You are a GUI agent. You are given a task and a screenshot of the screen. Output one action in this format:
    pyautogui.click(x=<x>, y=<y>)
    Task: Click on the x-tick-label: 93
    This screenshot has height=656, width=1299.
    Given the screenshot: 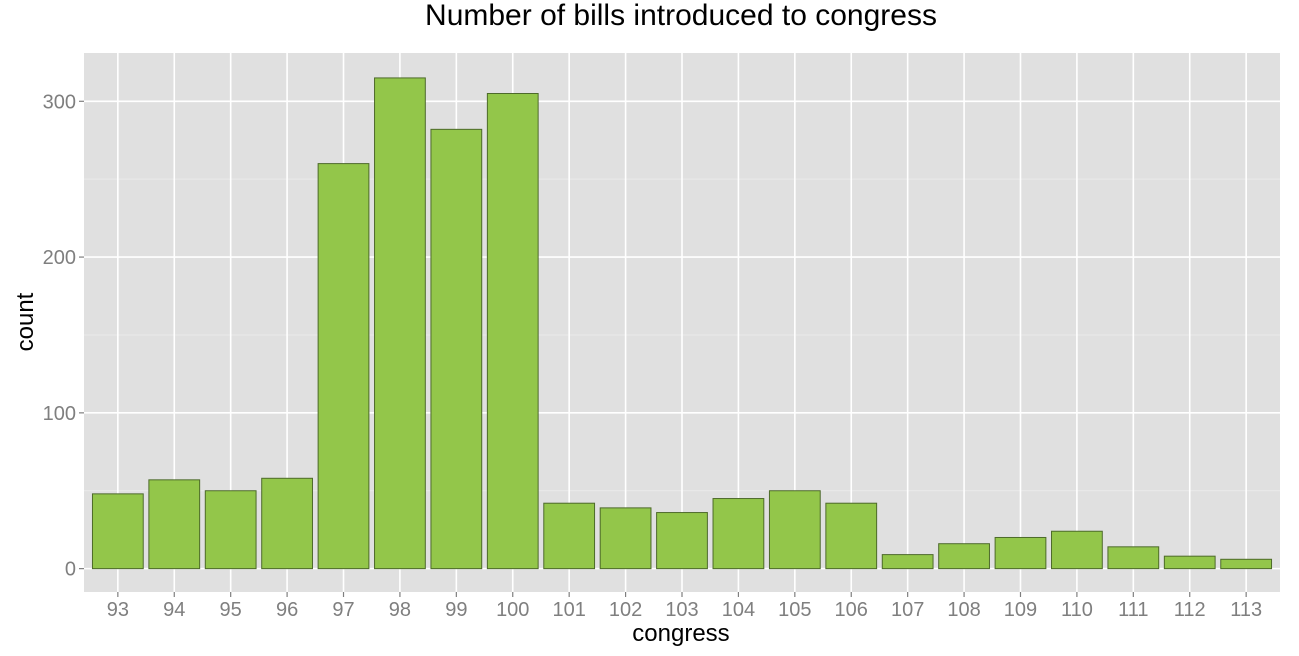 What is the action you would take?
    pyautogui.click(x=118, y=610)
    